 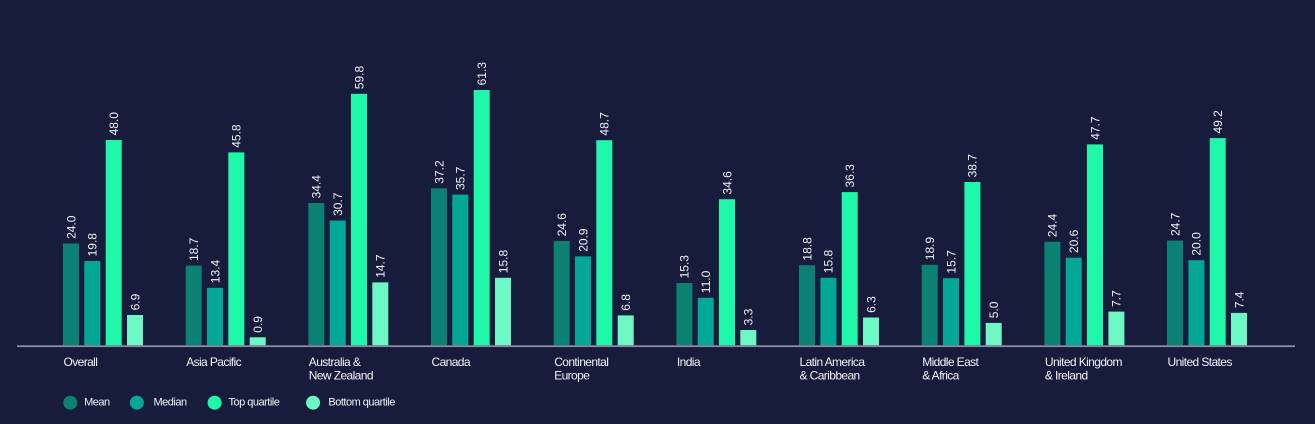 What do you see at coordinates (335, 362) in the screenshot?
I see `svg-text: Australia &` at bounding box center [335, 362].